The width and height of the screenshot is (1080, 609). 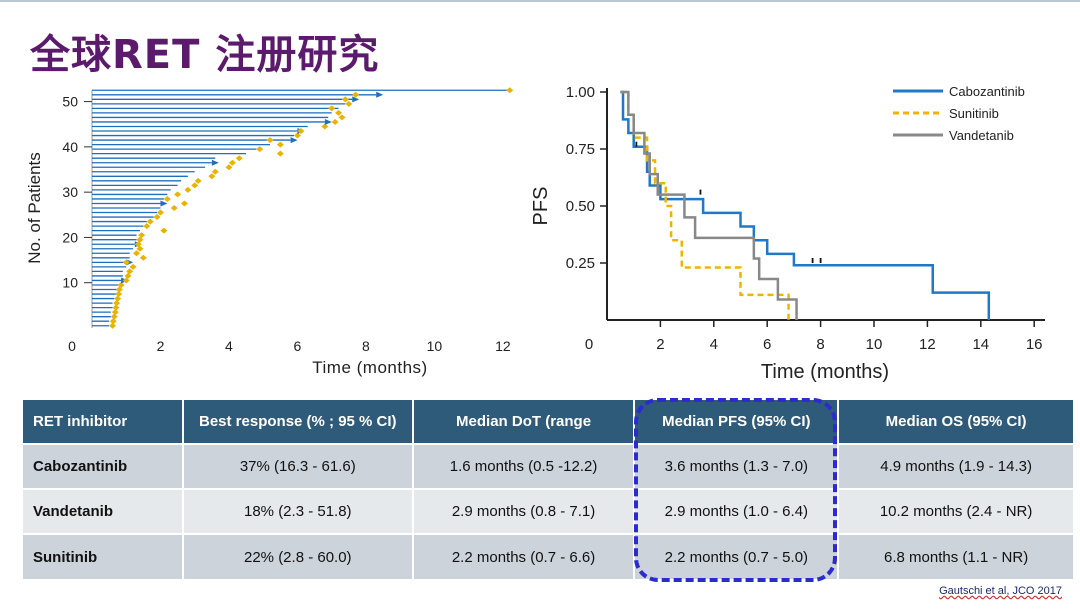 What do you see at coordinates (580, 206) in the screenshot?
I see `km-y-tick-label: 0.50` at bounding box center [580, 206].